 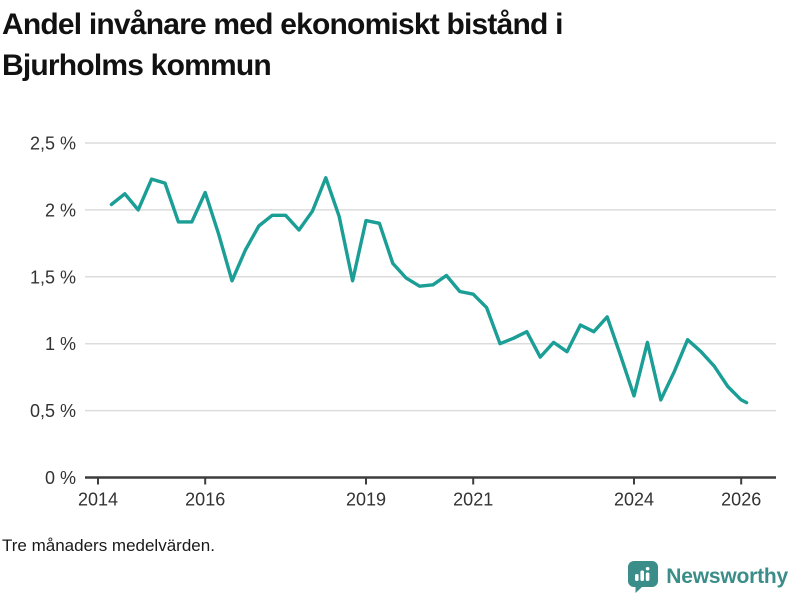 What do you see at coordinates (108, 545) in the screenshot?
I see `footnote: Tre månaders medelvärden.` at bounding box center [108, 545].